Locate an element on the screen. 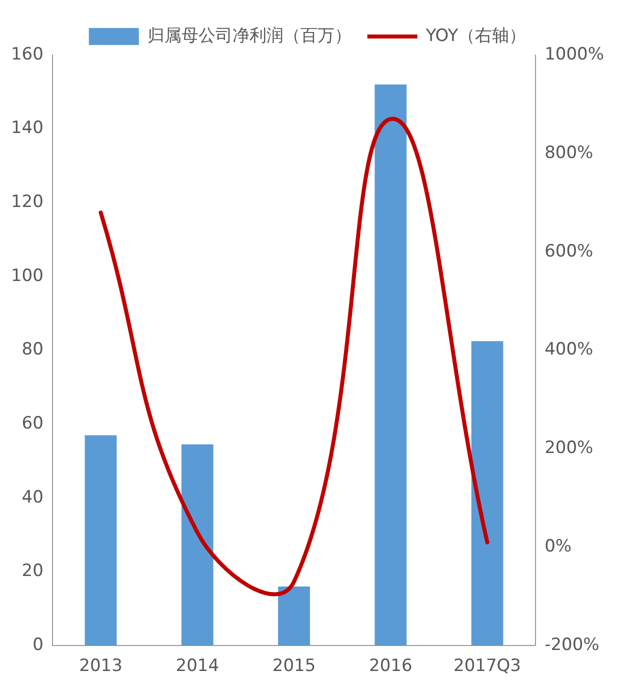 This screenshot has width=621, height=688. y2-tick-label: -200% is located at coordinates (572, 645).